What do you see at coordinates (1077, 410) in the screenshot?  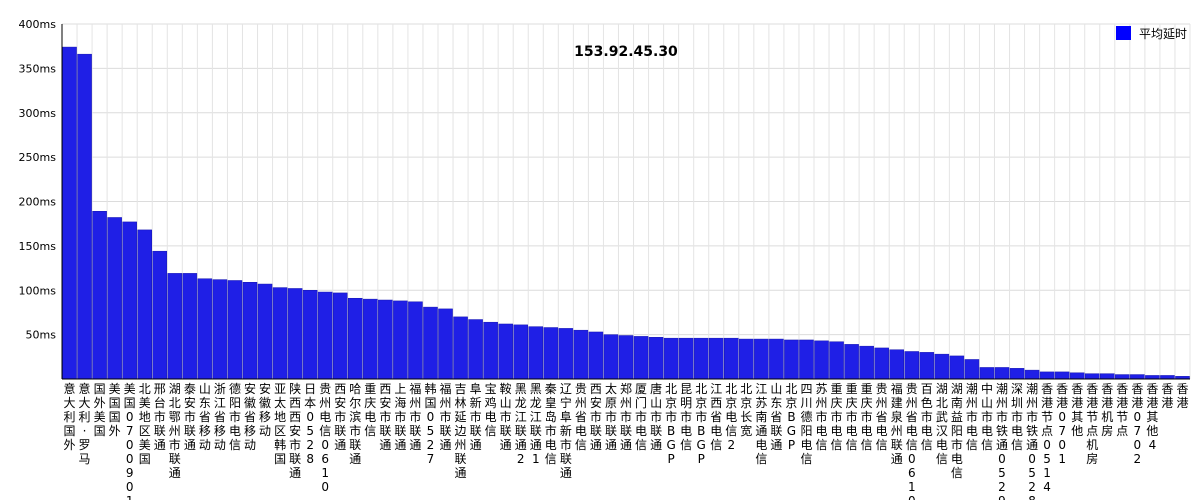 I see `x-tick-label: 香港其他` at bounding box center [1077, 410].